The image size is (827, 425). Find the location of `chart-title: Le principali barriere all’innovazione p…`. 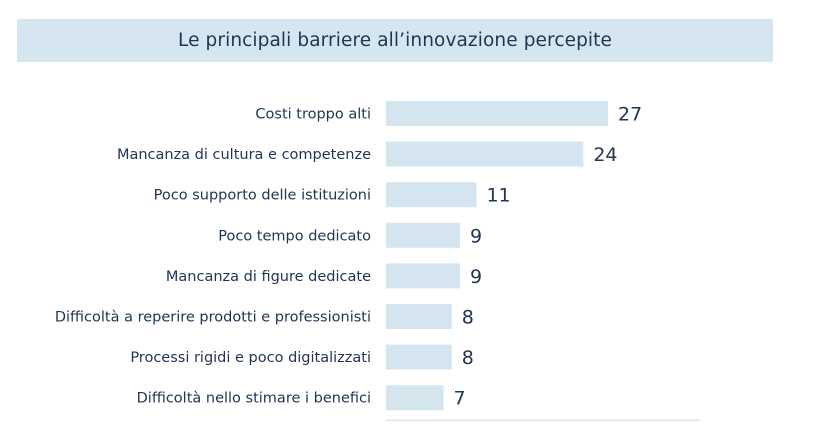

chart-title: Le principali barriere all’innovazione p… is located at coordinates (394, 40).